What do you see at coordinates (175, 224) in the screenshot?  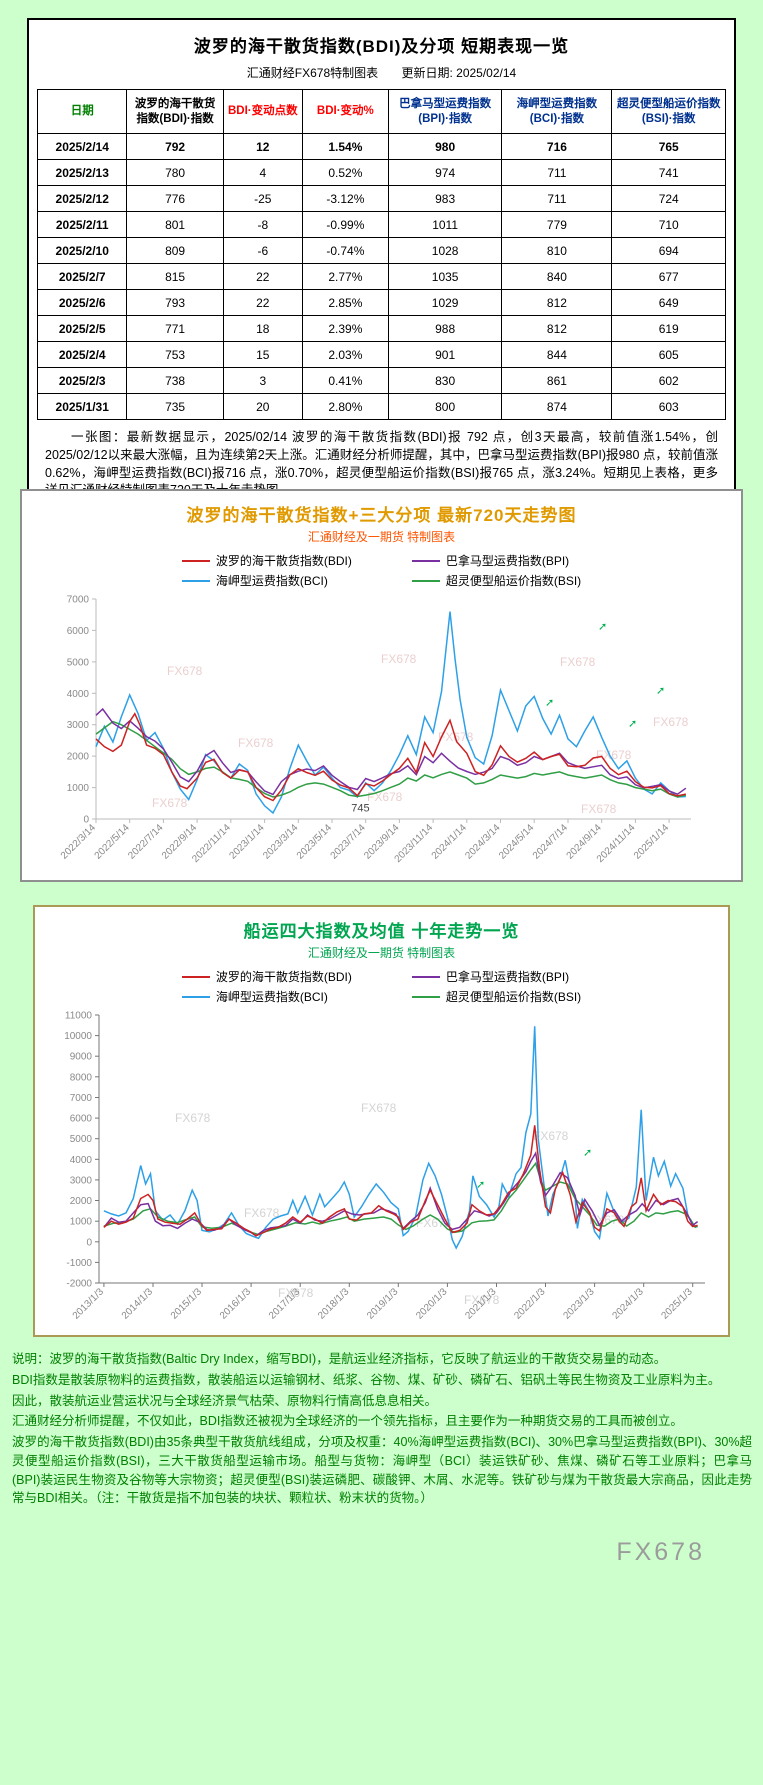 I see `table-cell: 801` at bounding box center [175, 224].